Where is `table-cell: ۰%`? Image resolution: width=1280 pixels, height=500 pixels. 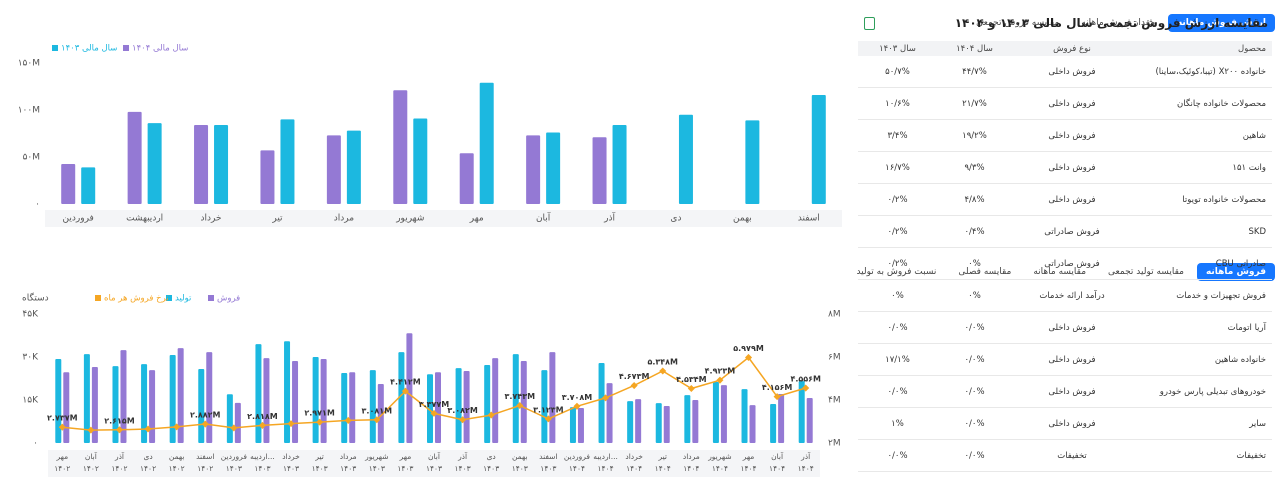 table-cell: ۰% is located at coordinates (897, 295).